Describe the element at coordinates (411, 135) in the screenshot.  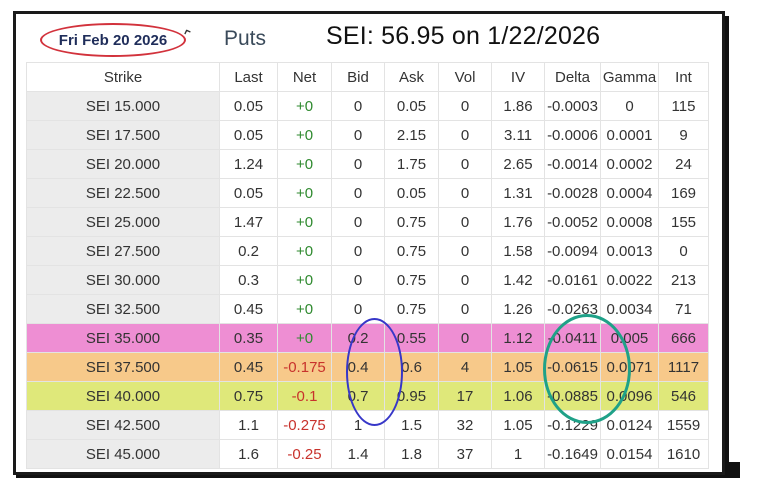
I see `ask-cell: 2.15` at that location.